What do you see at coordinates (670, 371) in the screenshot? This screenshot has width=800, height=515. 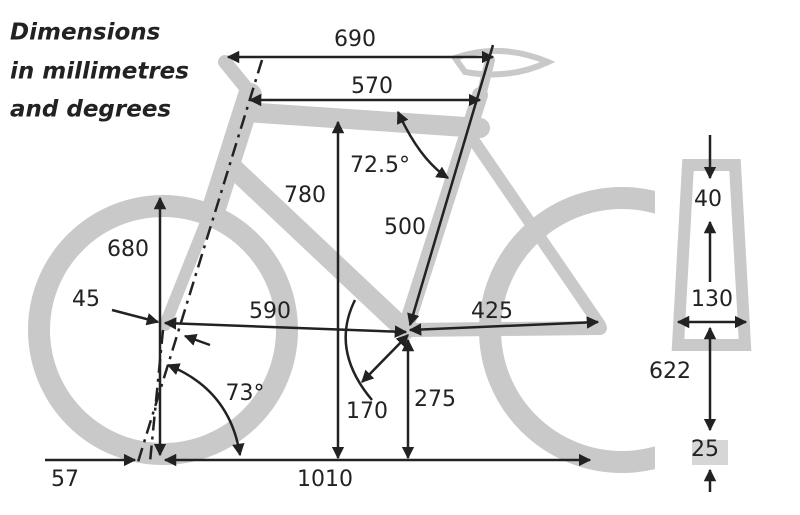 I see `dimension-label: 622` at bounding box center [670, 371].